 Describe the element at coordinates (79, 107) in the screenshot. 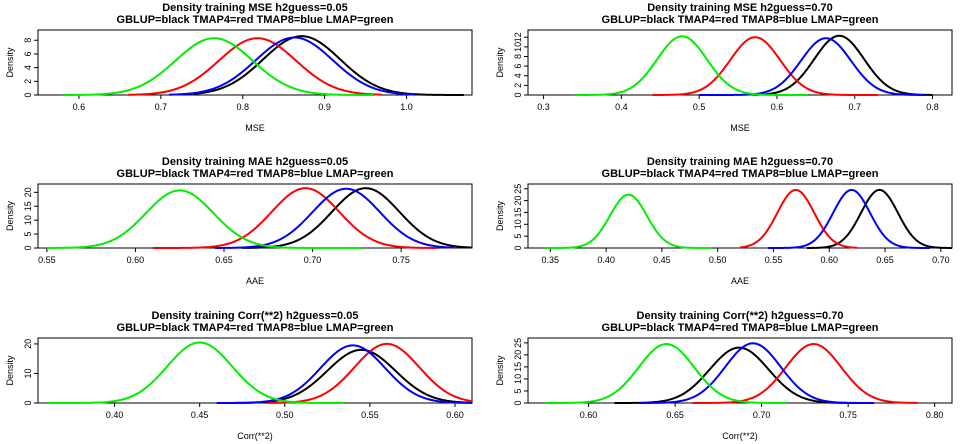

I see `x-tick-label: 0.6` at that location.